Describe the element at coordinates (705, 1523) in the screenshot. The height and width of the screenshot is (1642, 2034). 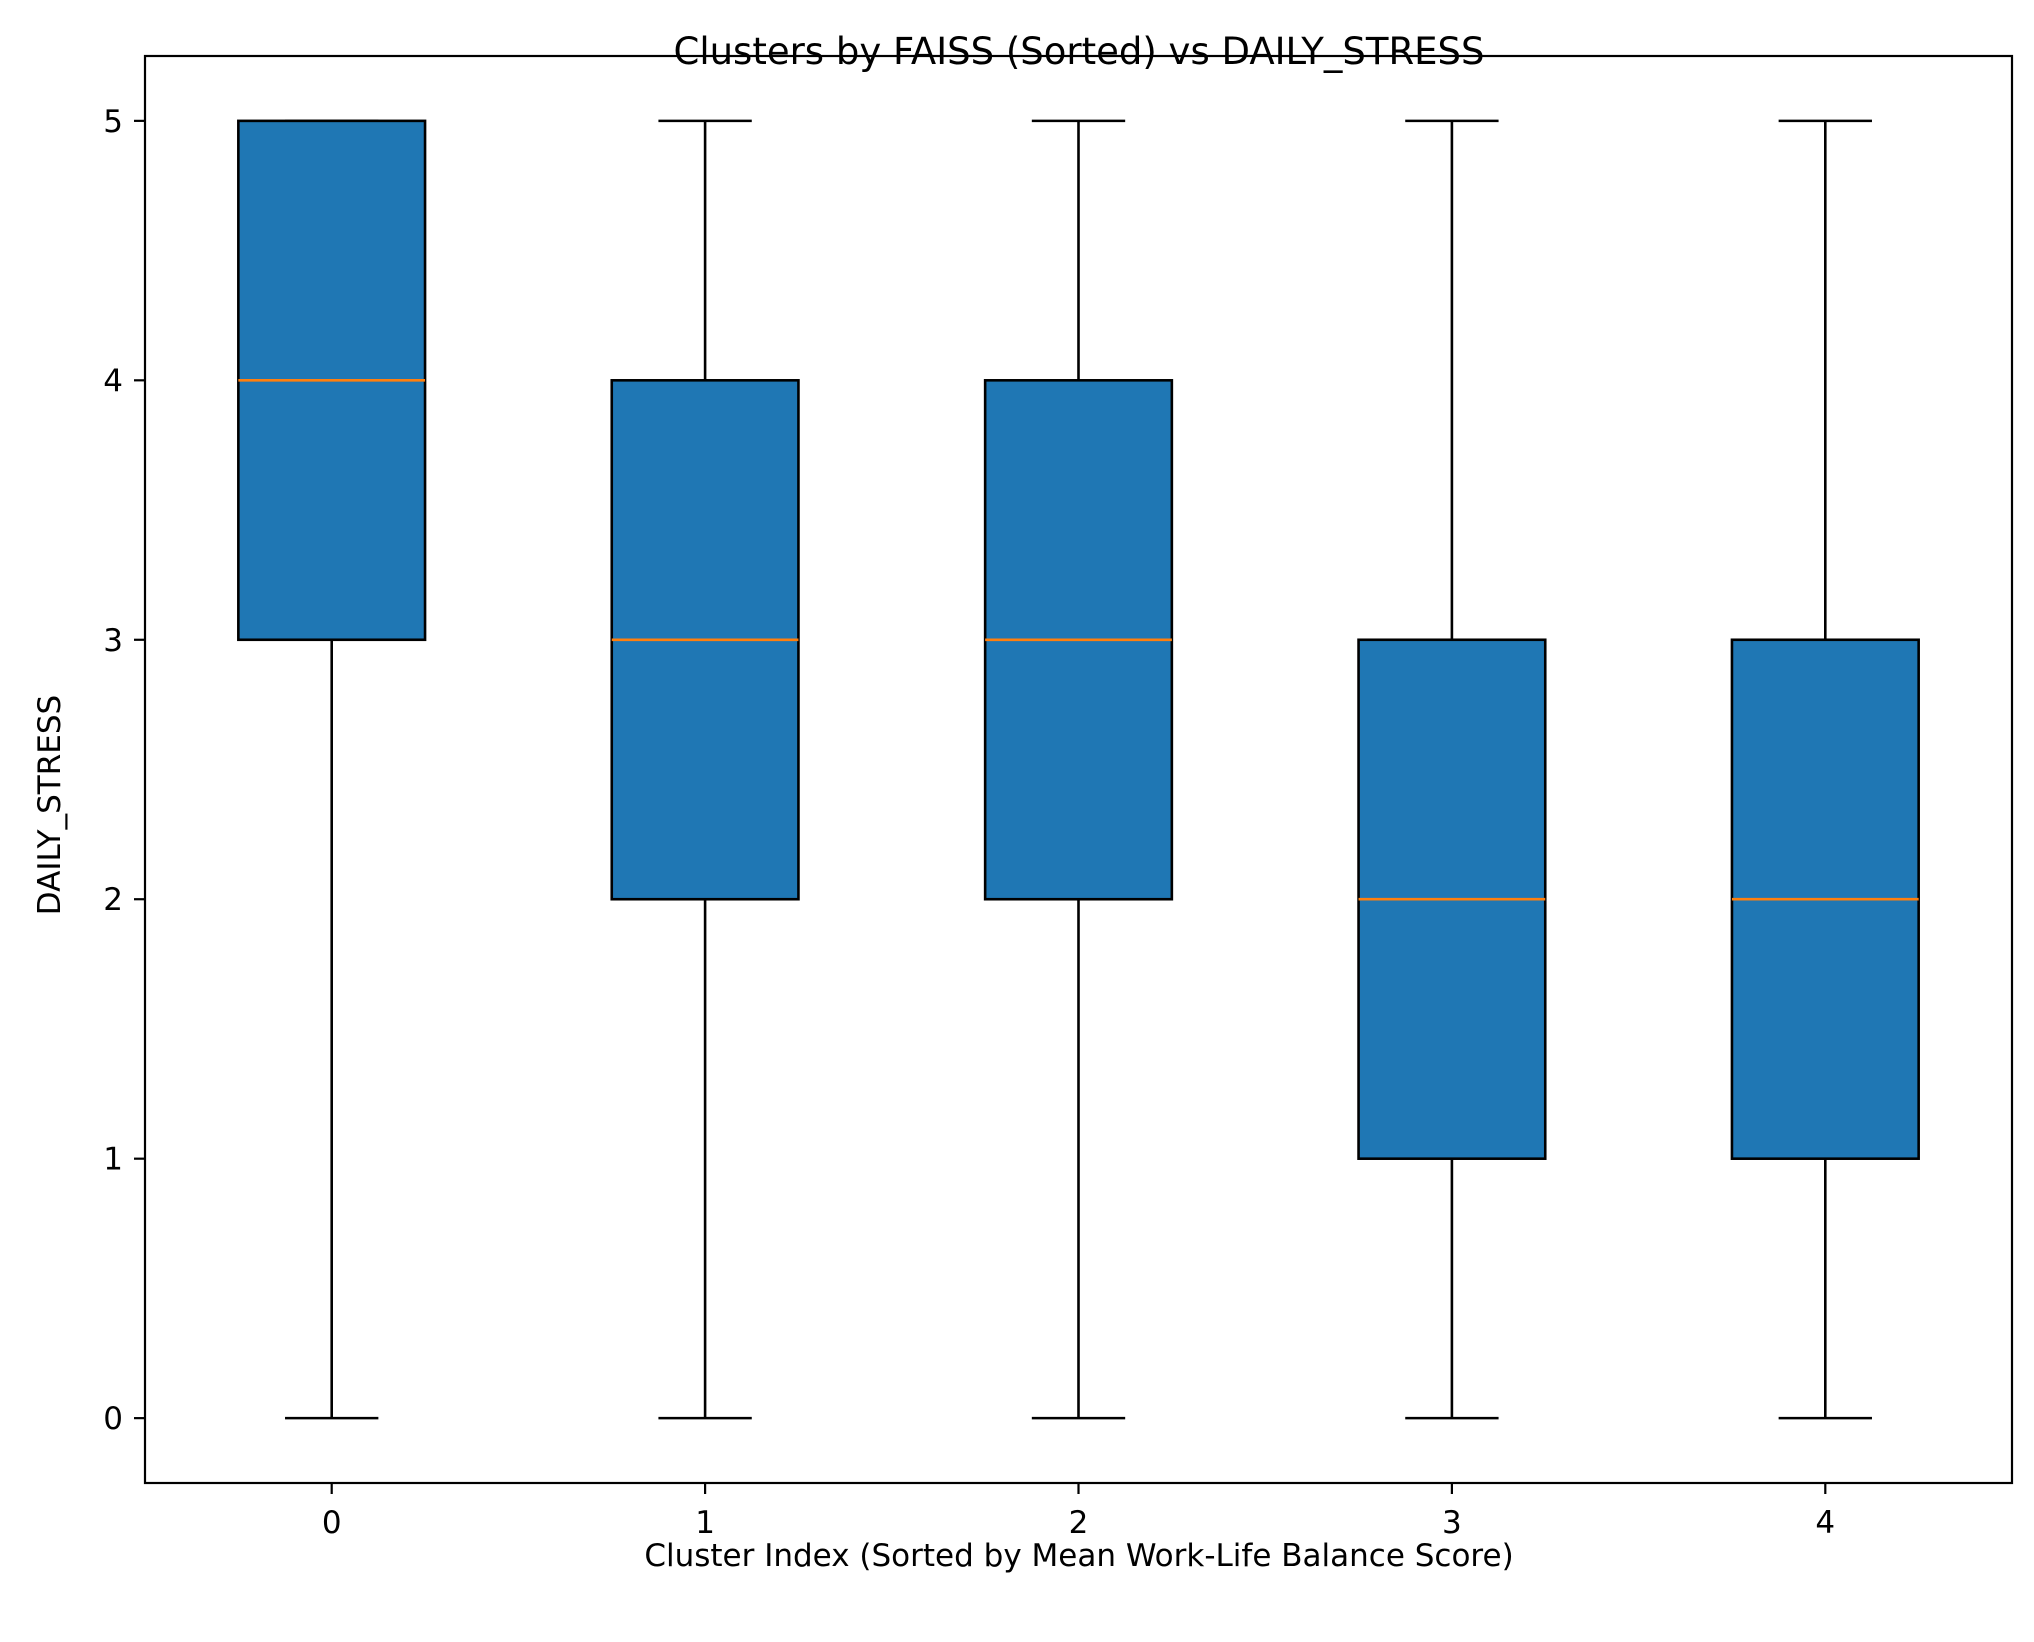
I see `x-tick-label-1: 1` at that location.